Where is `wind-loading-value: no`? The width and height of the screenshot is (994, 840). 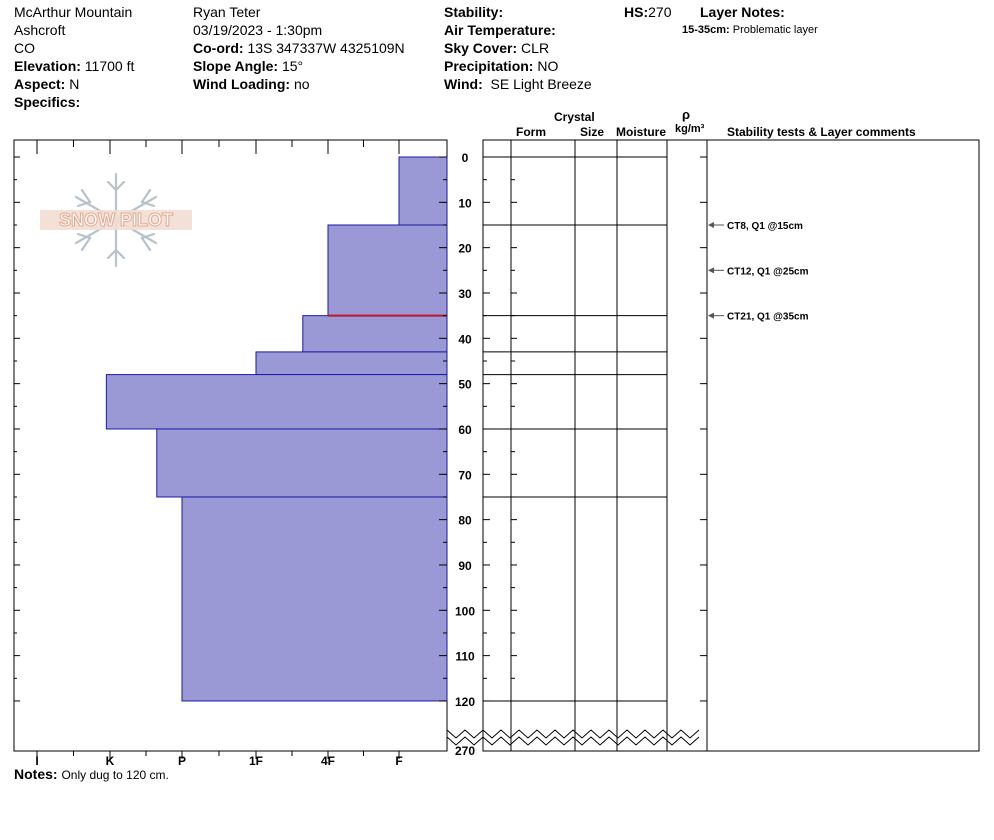
wind-loading-value: no is located at coordinates (301, 84).